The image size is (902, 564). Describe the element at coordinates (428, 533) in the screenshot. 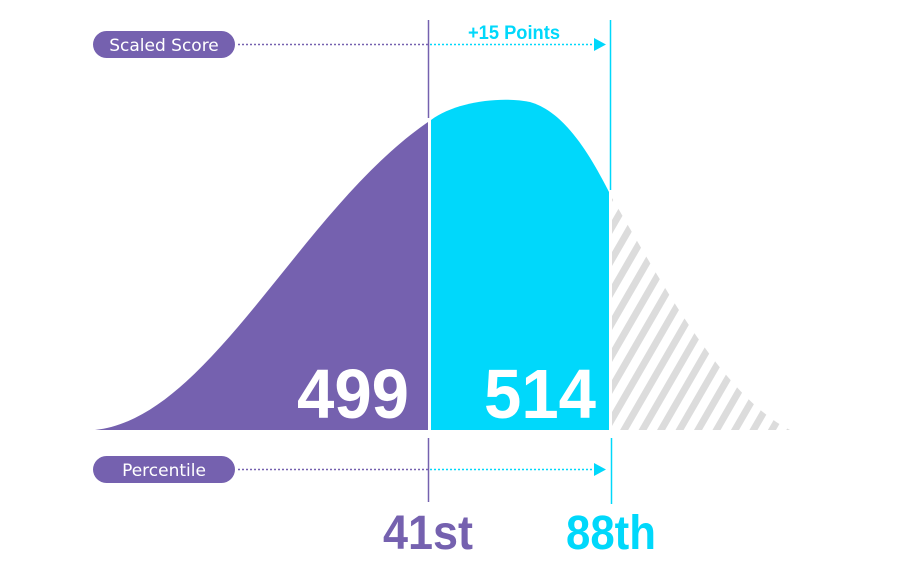

I see `percentile-before: 41st` at that location.